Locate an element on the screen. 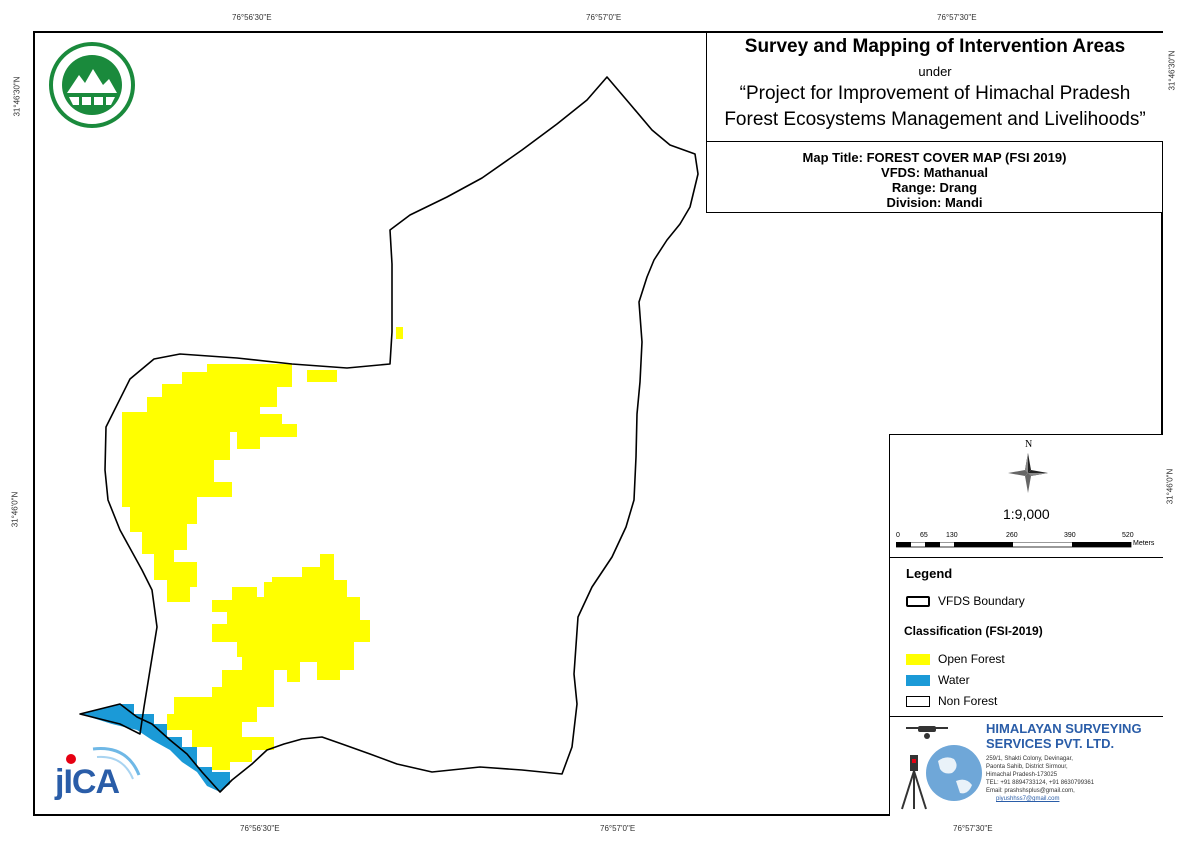  company-email-1: Email: prashshsplus@gmail.com, is located at coordinates (1030, 791).